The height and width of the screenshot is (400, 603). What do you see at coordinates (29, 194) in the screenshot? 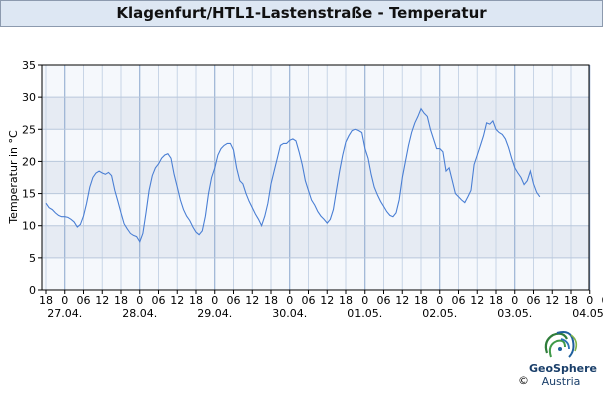
I see `y-tick-label: 15` at bounding box center [29, 194].